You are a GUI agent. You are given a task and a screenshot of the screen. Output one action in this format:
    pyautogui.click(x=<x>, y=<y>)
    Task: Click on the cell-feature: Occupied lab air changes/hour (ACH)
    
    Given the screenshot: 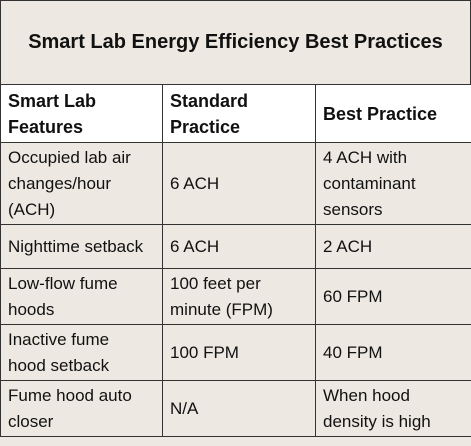 What is the action you would take?
    pyautogui.click(x=81, y=183)
    